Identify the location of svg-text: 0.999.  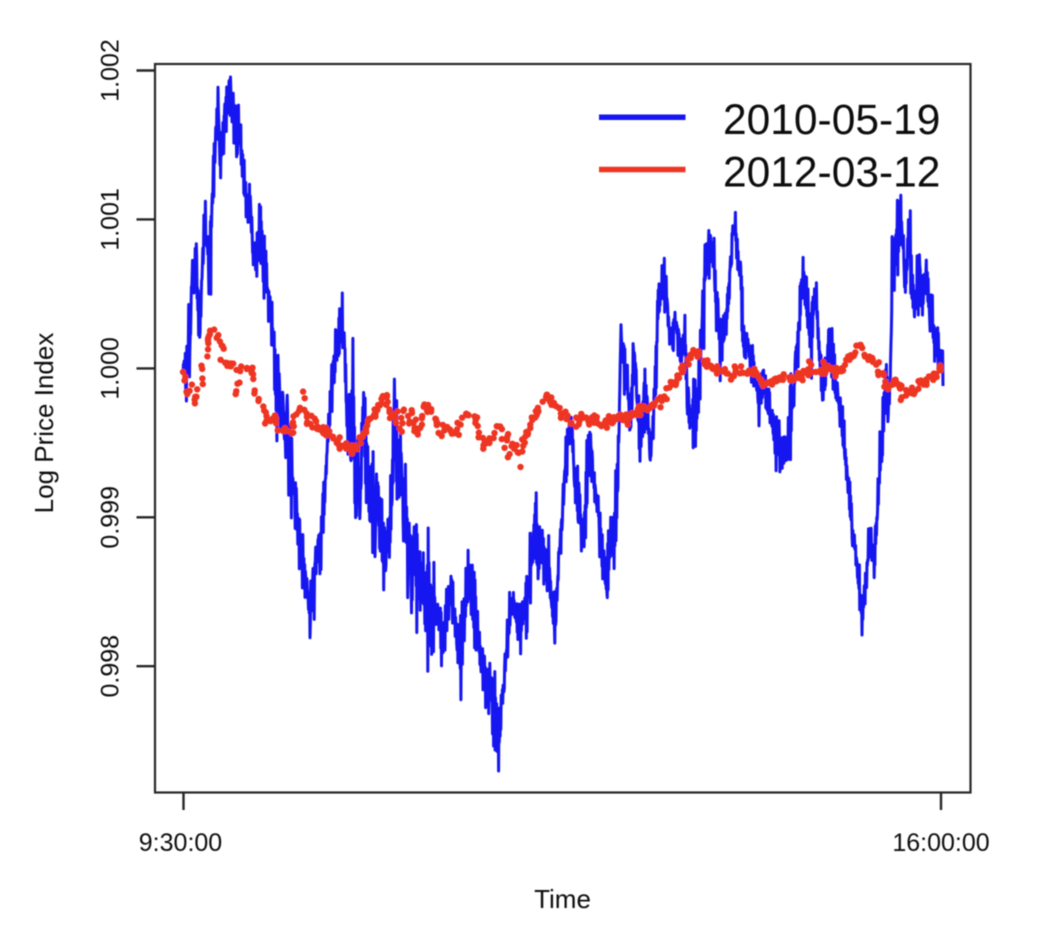
(111, 517).